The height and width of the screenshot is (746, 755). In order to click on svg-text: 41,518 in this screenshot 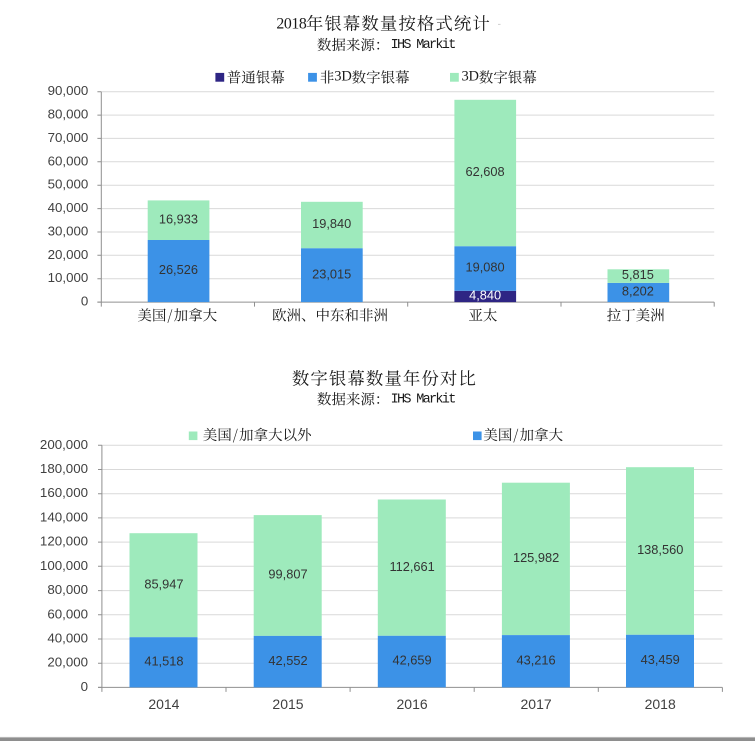, I will do `click(163, 660)`.